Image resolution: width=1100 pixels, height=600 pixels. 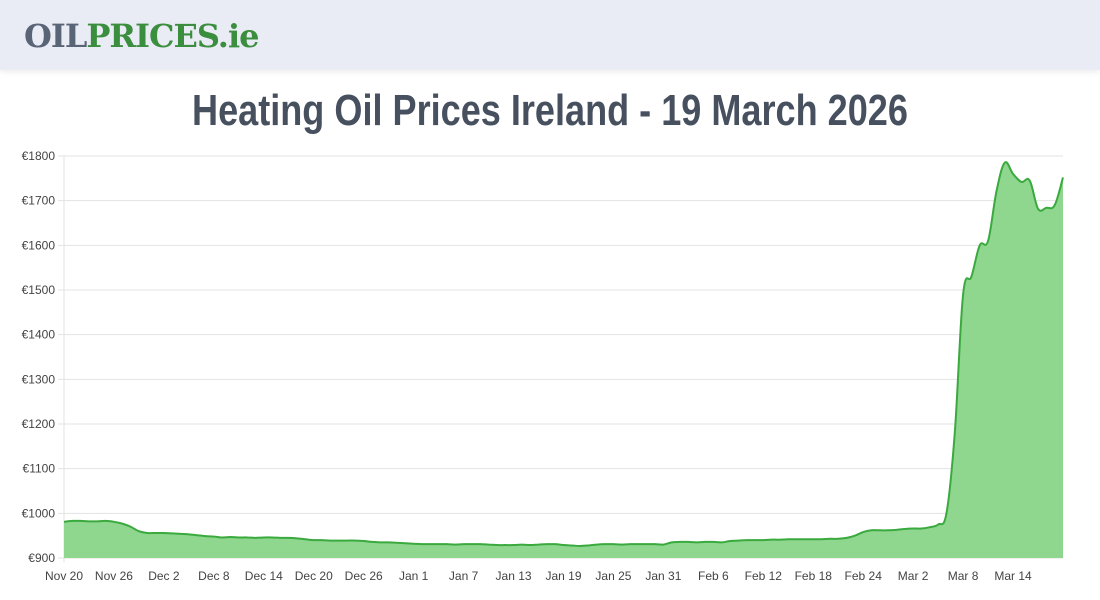 I want to click on y-tick-label: €1500, so click(x=39, y=290).